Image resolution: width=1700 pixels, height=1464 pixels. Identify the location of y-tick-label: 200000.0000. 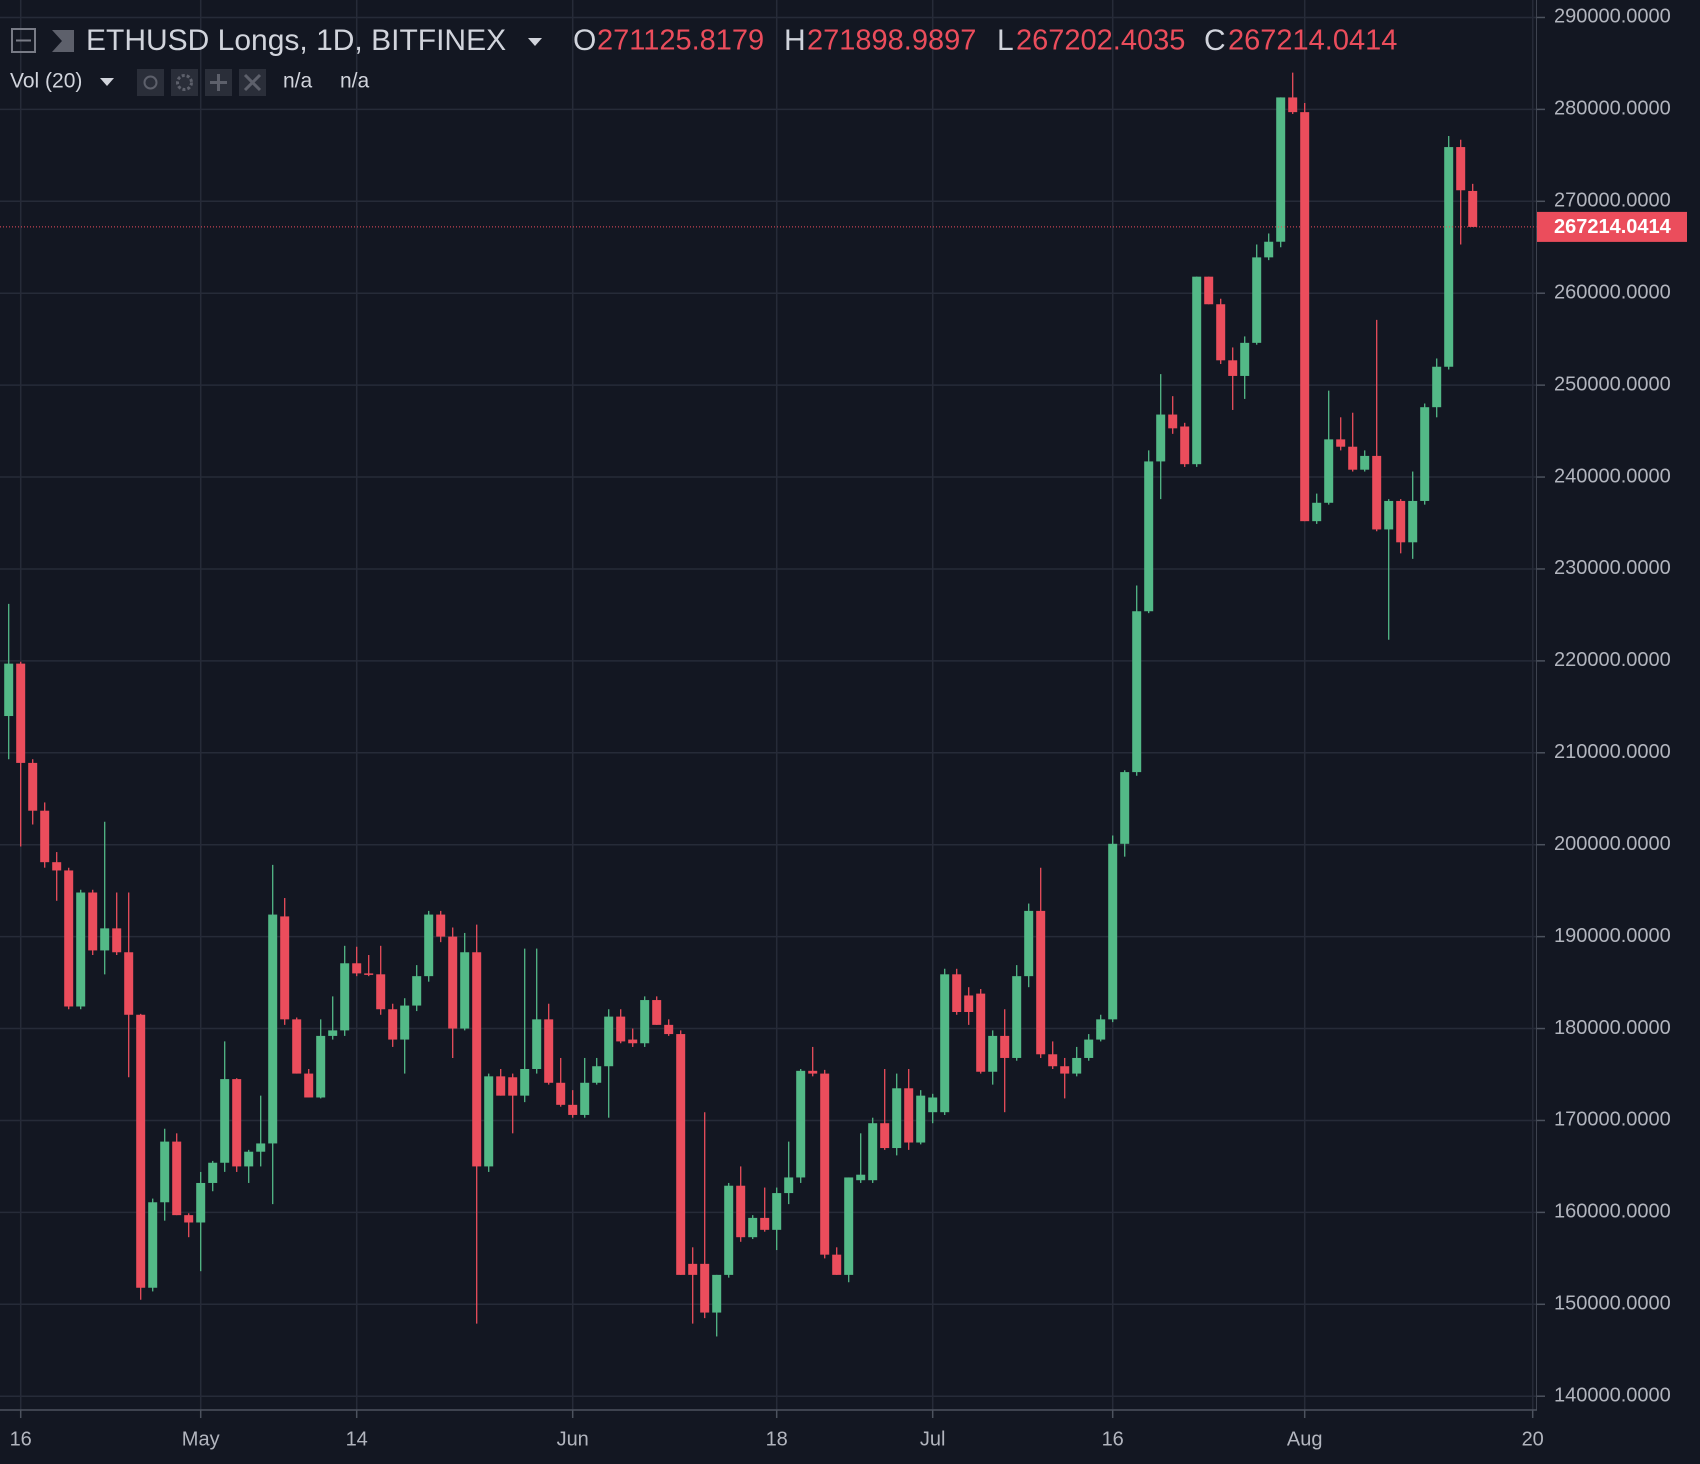
(1612, 844).